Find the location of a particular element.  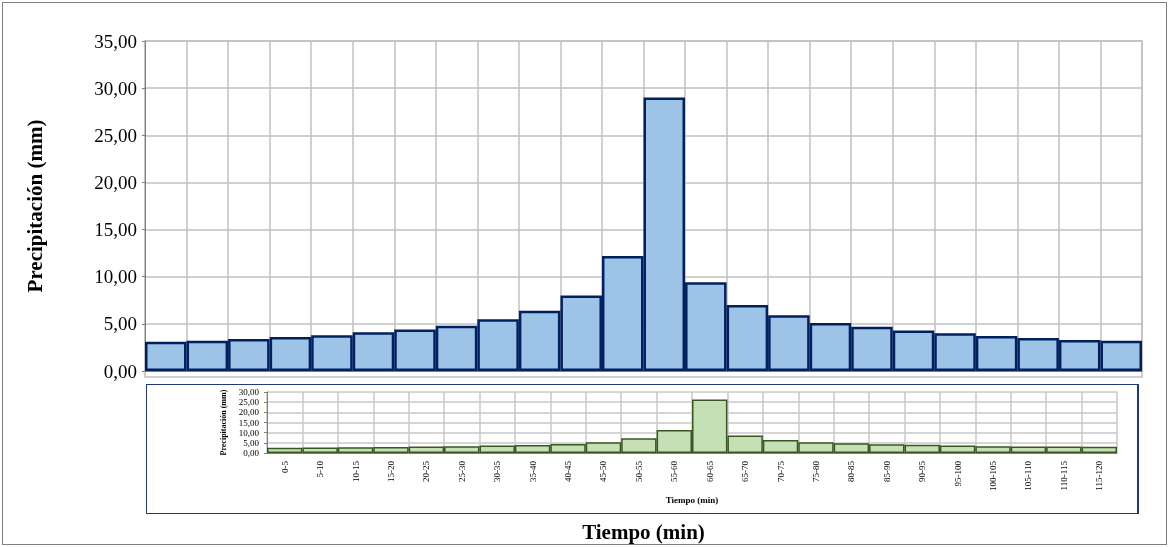

x-tick-label: 80-85 is located at coordinates (851, 471).